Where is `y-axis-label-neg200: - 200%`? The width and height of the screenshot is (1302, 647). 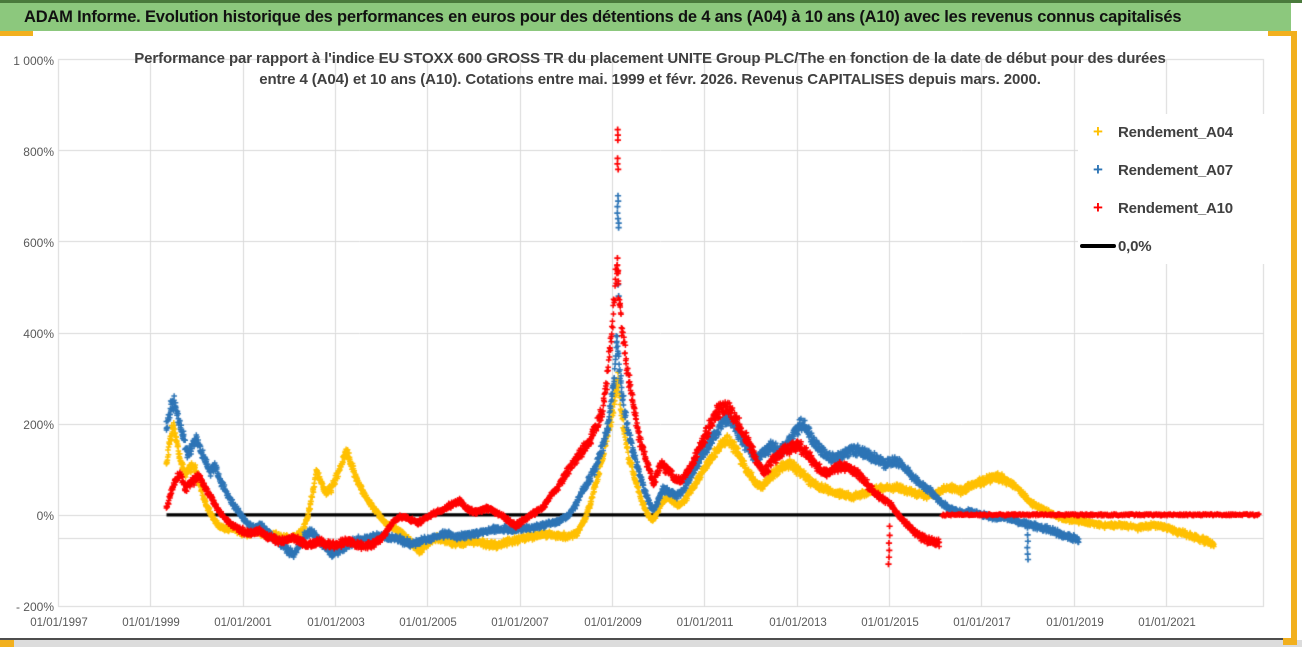 y-axis-label-neg200: - 200% is located at coordinates (34, 607).